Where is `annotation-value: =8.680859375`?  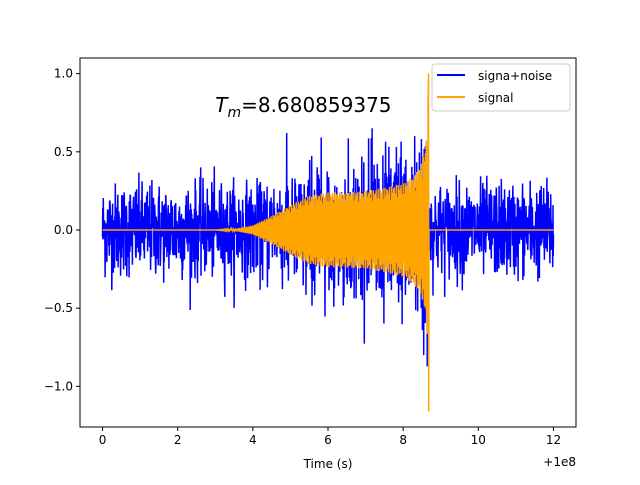
annotation-value: =8.680859375 is located at coordinates (316, 105).